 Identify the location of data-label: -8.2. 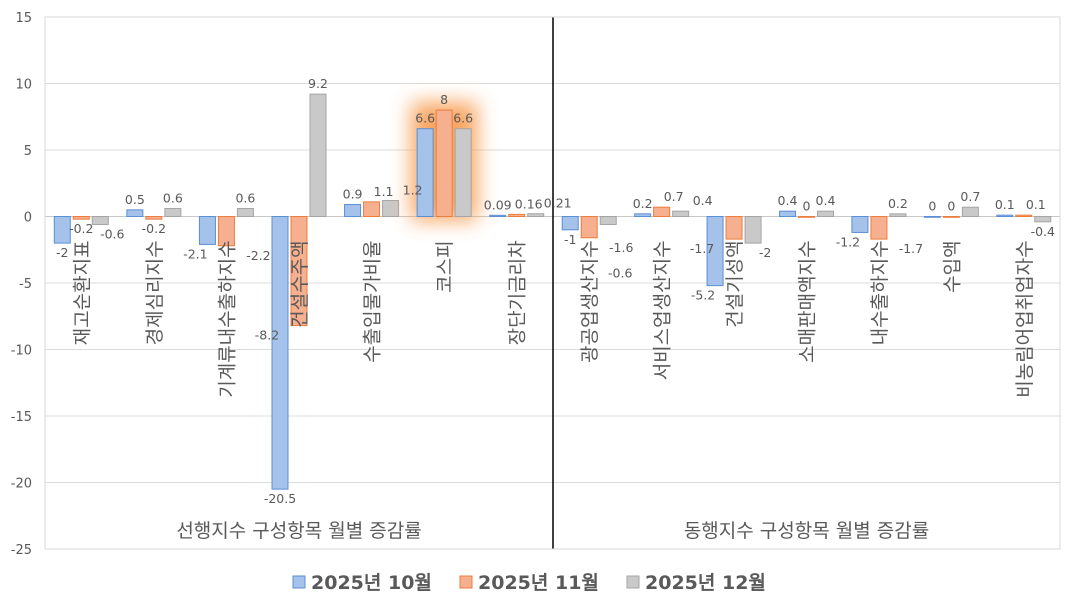
(267, 335).